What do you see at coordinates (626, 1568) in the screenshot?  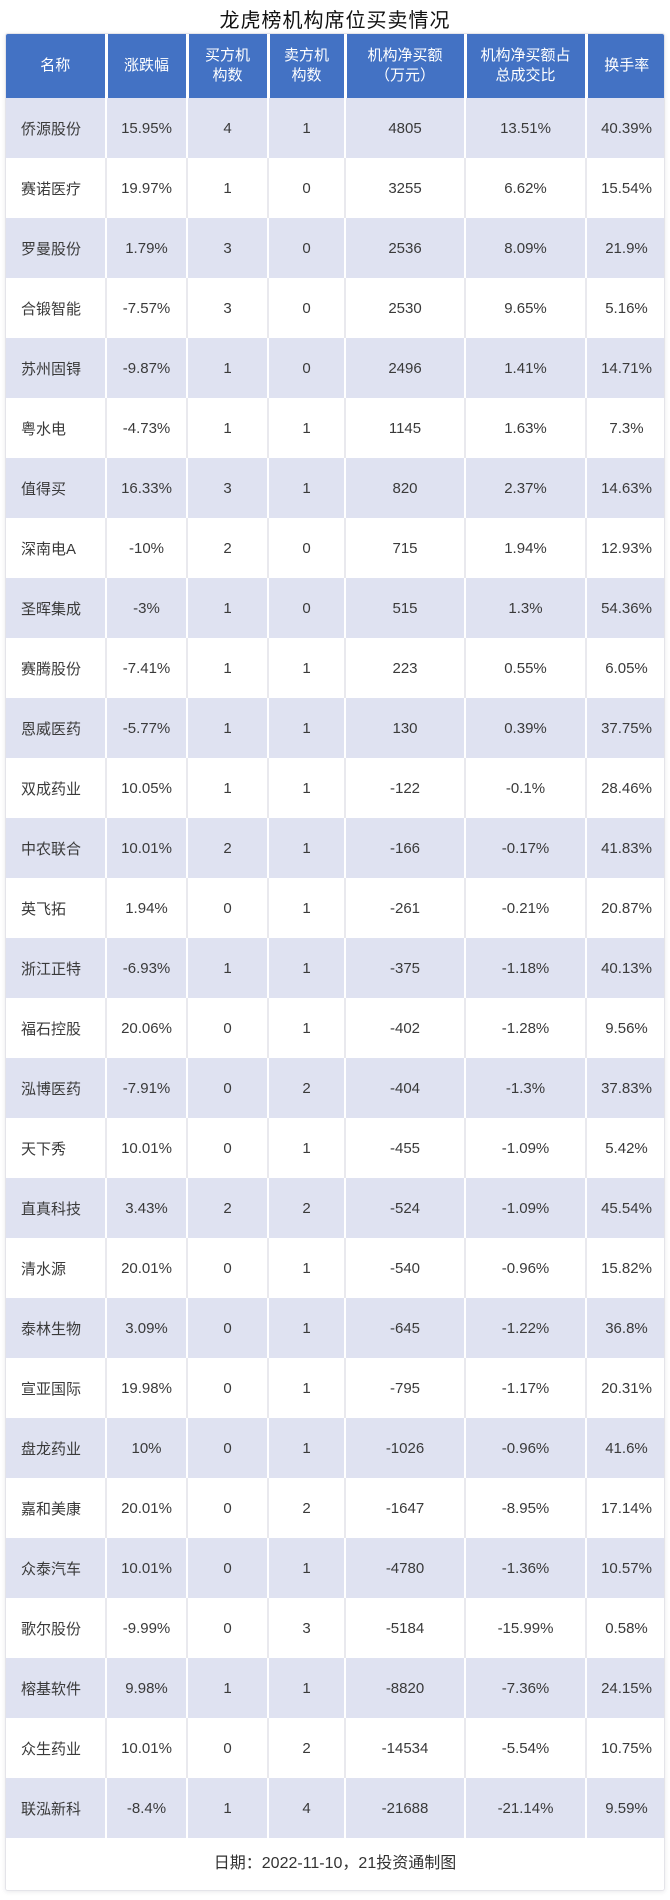 I see `cell: 10.57%` at bounding box center [626, 1568].